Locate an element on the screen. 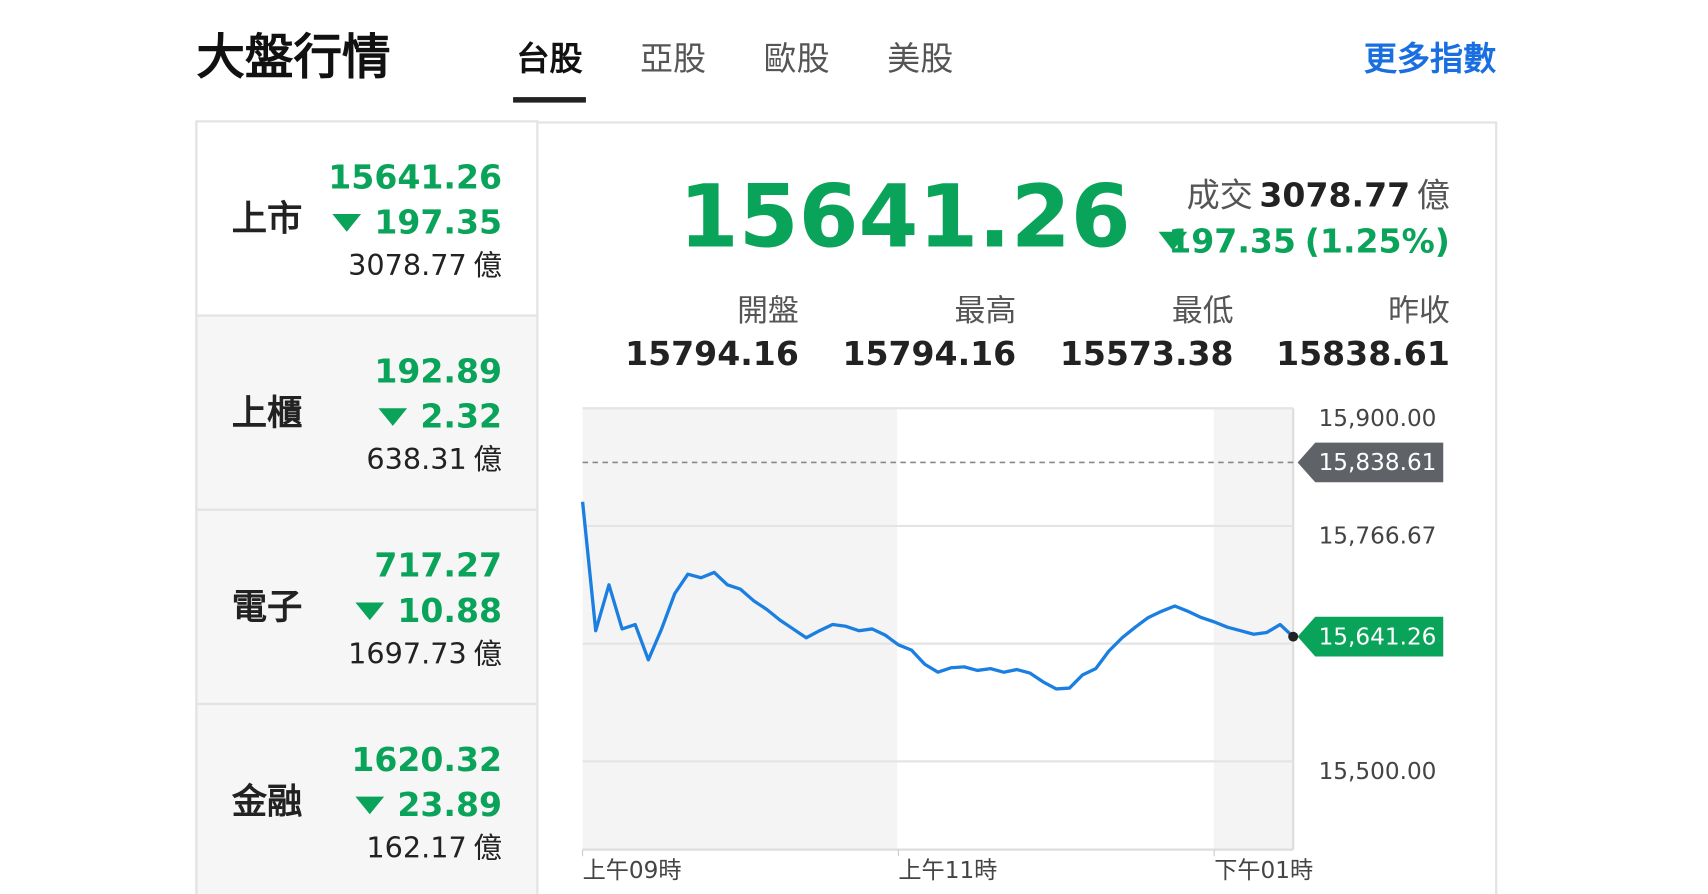  tab-underline is located at coordinates (549, 100).